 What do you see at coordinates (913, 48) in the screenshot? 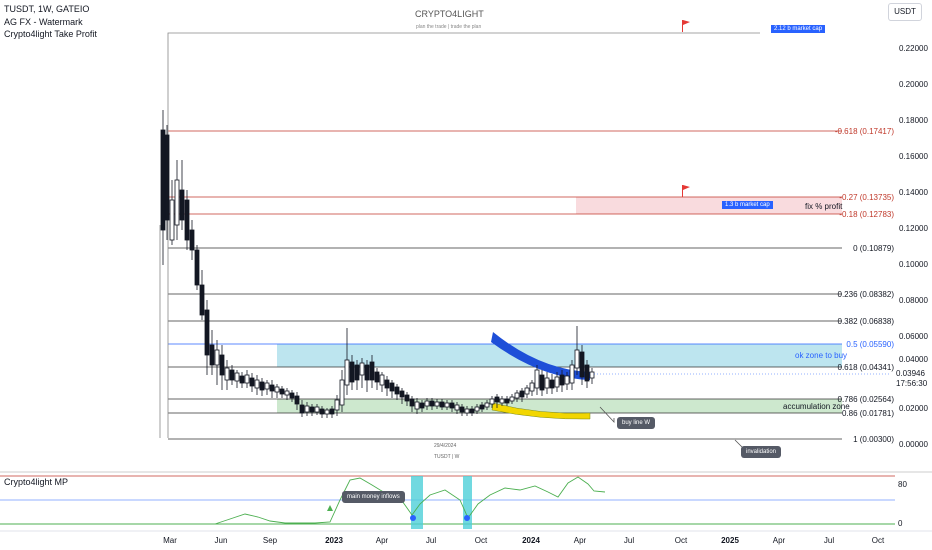
I see `y-tick: 0.22000` at bounding box center [913, 48].